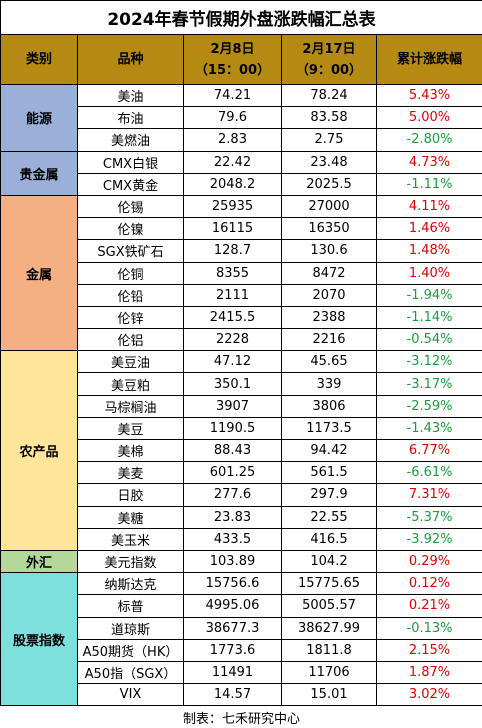  What do you see at coordinates (131, 672) in the screenshot?
I see `product-cell: A50指（SGX）` at bounding box center [131, 672].